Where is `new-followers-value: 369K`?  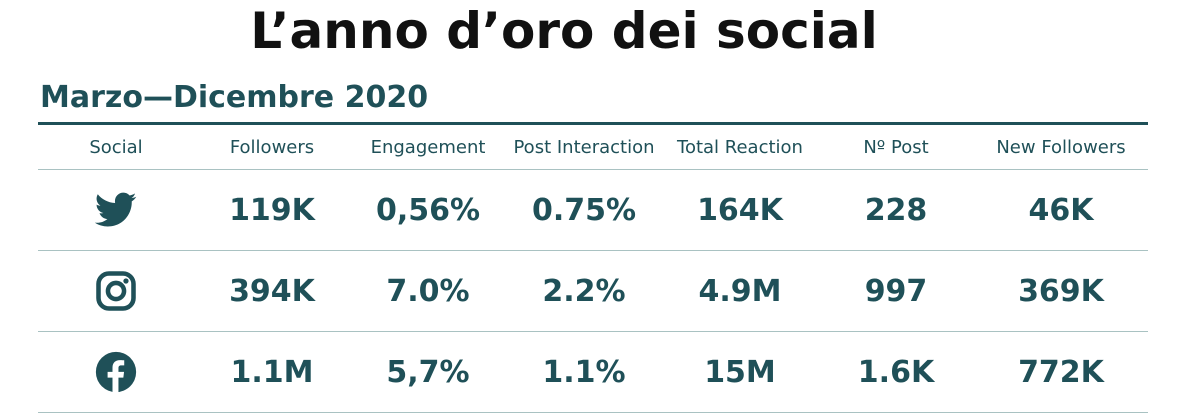
new-followers-value: 369K is located at coordinates (1061, 291).